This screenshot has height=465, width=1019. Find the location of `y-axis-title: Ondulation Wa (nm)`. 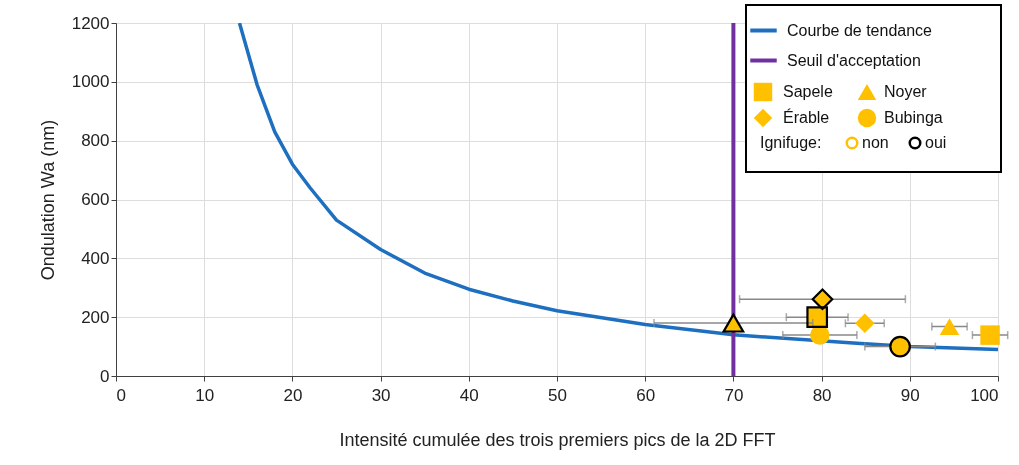

y-axis-title: Ondulation Wa (nm) is located at coordinates (47, 200).